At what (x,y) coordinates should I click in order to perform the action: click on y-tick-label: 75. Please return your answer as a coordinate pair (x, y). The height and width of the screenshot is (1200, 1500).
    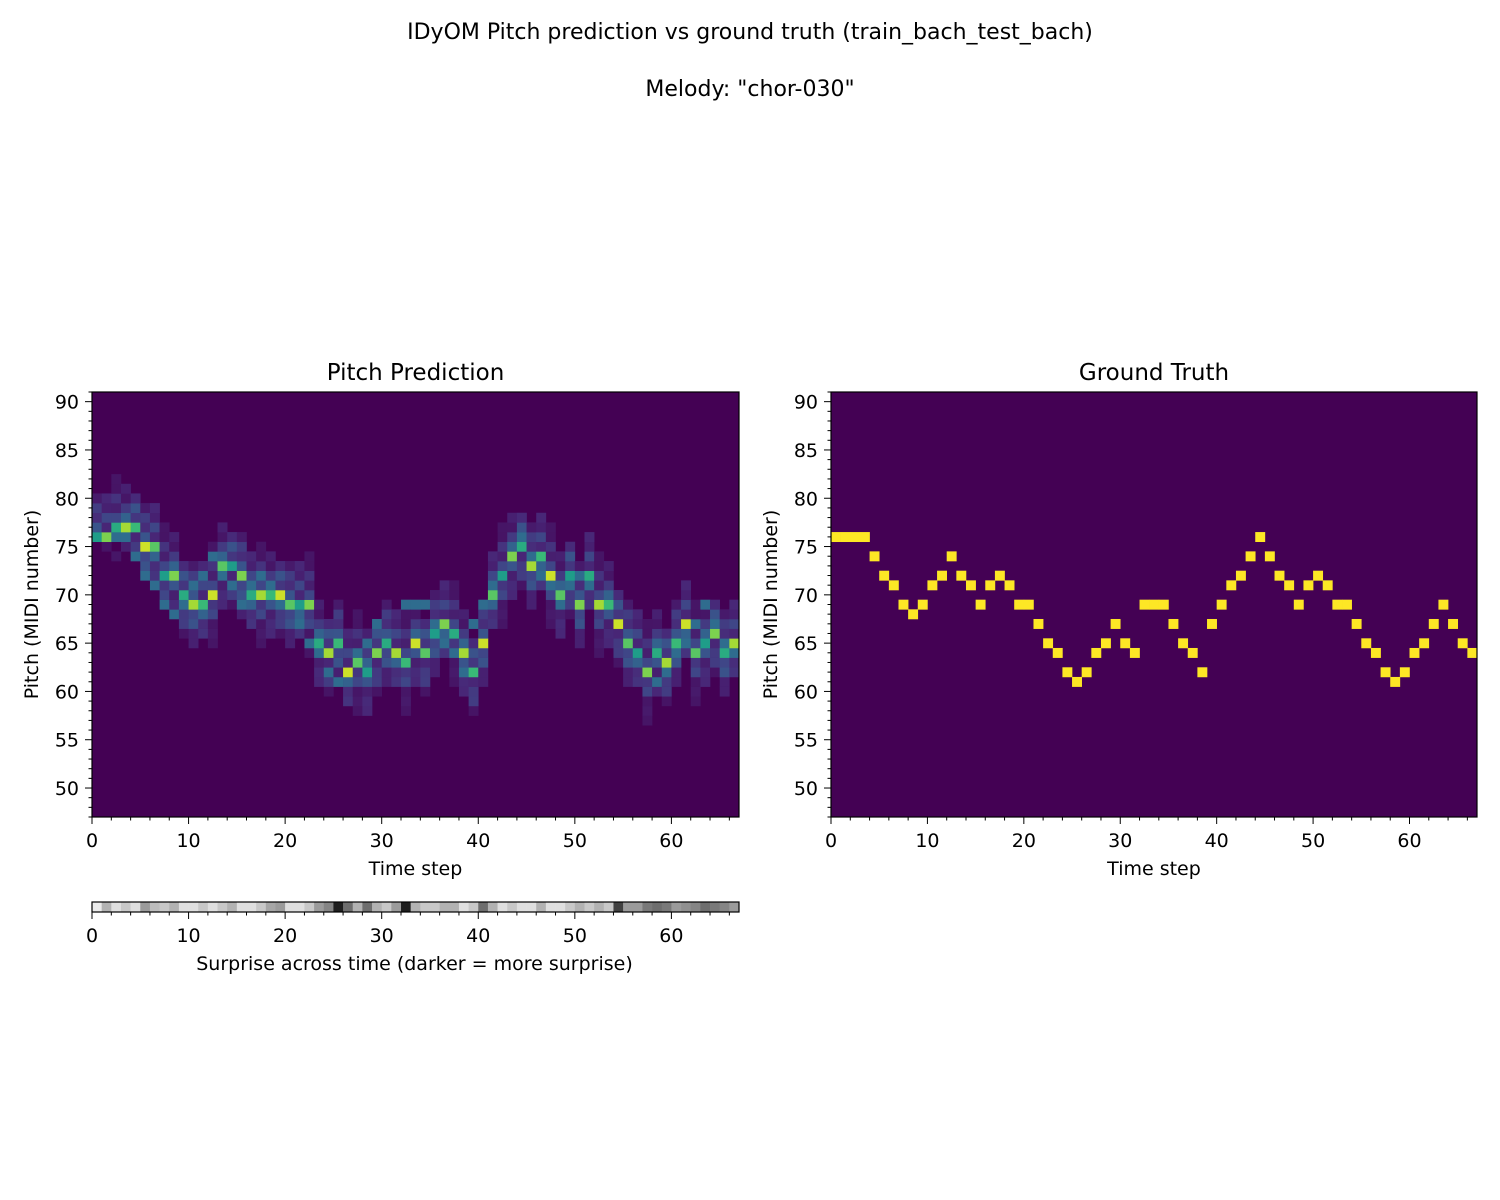
    Looking at the image, I should click on (67, 548).